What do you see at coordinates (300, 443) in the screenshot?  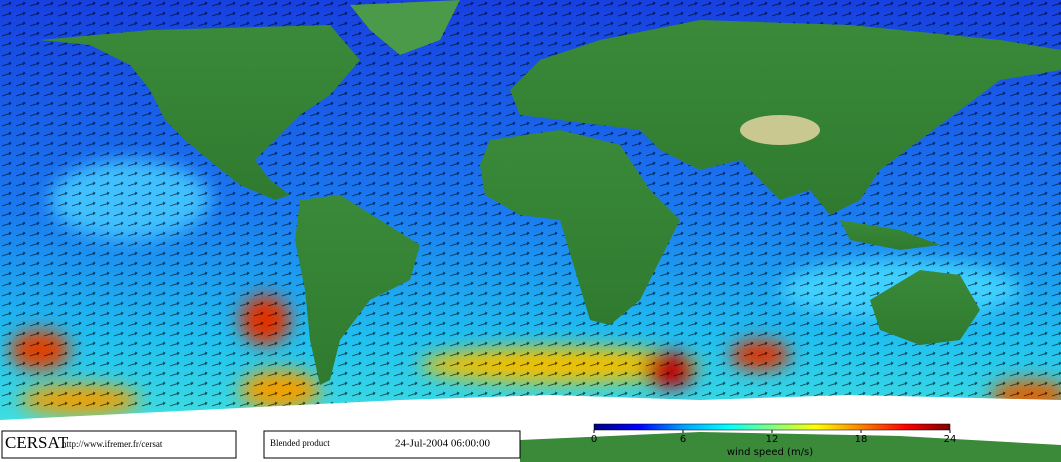 I see `product: Blended product` at bounding box center [300, 443].